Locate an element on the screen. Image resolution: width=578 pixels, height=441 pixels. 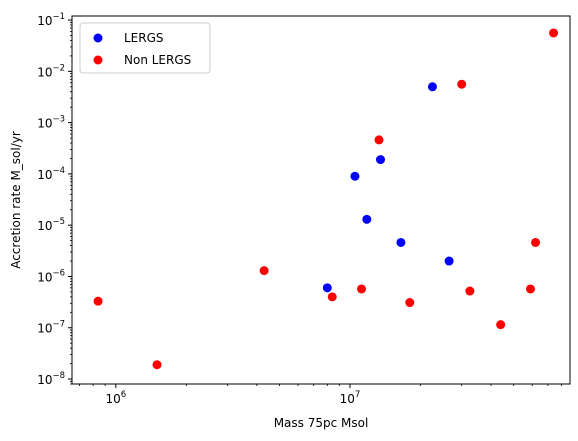
y-tick-label-6: 10⁻² is located at coordinates (51, 71).